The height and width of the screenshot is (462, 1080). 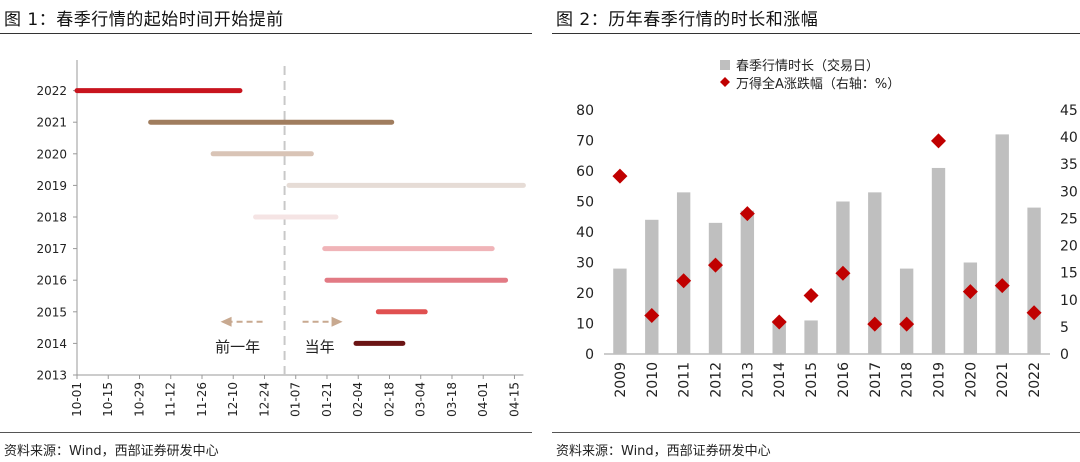 I want to click on arrow-left-head, so click(x=226, y=321).